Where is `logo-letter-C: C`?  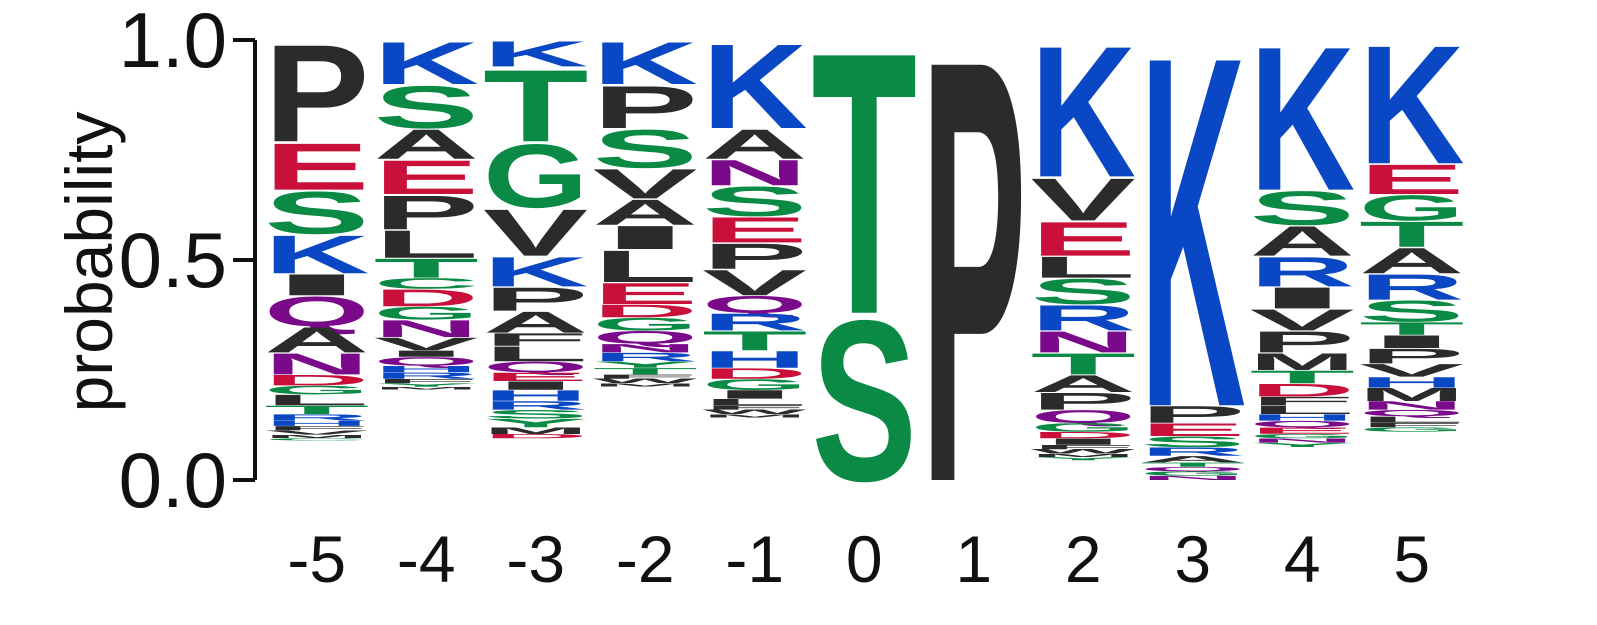 logo-letter-C: C is located at coordinates (426, 283).